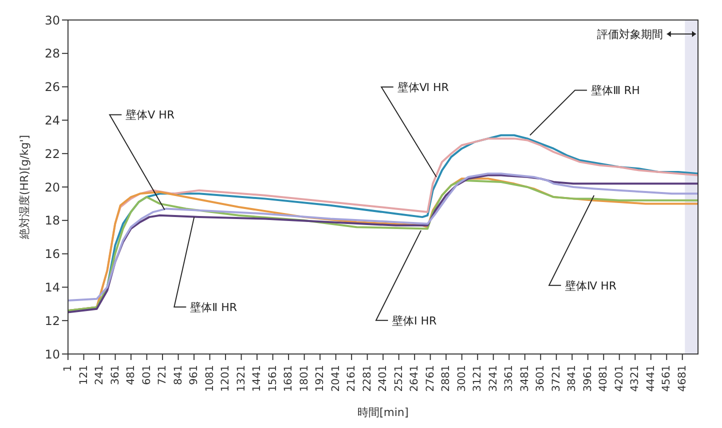  Describe the element at coordinates (52, 287) in the screenshot. I see `y-tick-label: 14` at that location.